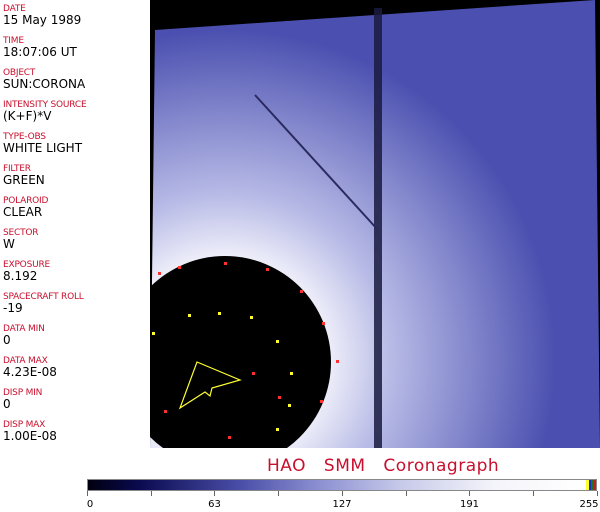 This screenshot has height=512, width=600. Describe the element at coordinates (214, 504) in the screenshot. I see `colorbar-tick-label: 63` at that location.